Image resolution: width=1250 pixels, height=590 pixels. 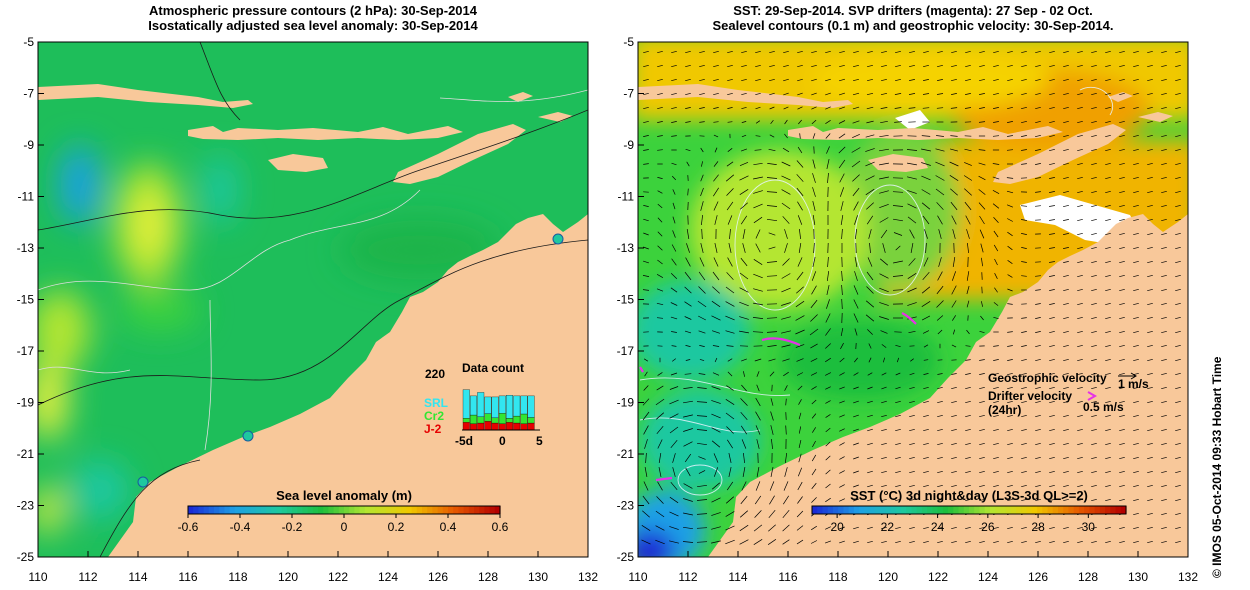 What do you see at coordinates (687, 577) in the screenshot?
I see `right-xtick-label: 112` at bounding box center [687, 577].